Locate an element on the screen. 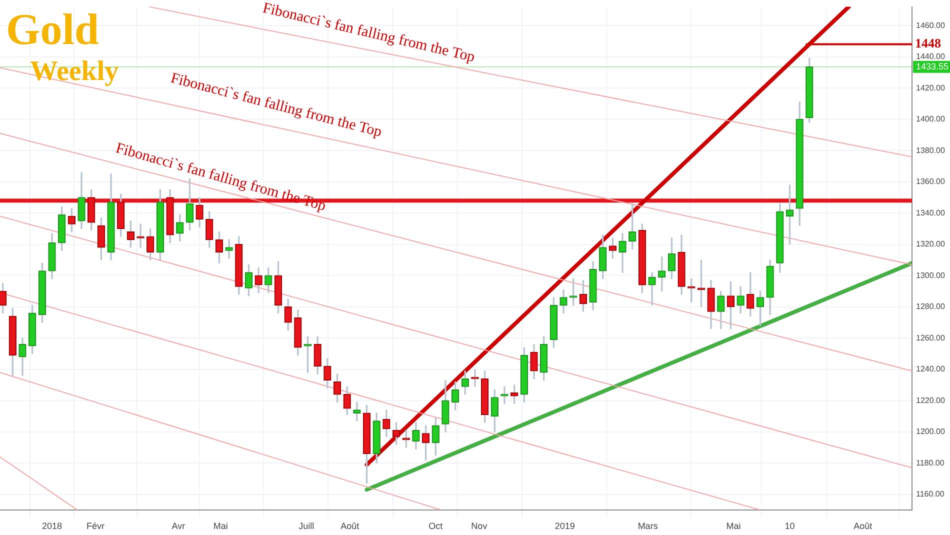  x-tick-label: Nov is located at coordinates (479, 525).